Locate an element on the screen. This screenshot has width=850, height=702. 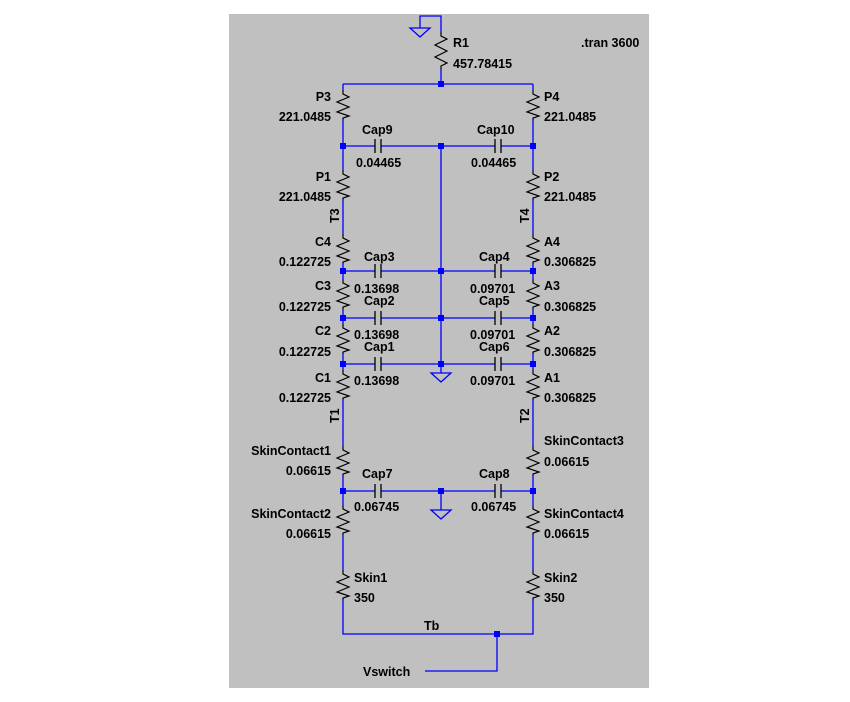
skincontact2-name: SkinContact2 is located at coordinates (291, 514).